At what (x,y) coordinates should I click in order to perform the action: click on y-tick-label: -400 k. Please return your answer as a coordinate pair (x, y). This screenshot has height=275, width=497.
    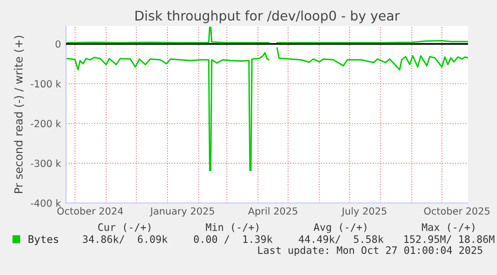
    Looking at the image, I should click on (46, 203).